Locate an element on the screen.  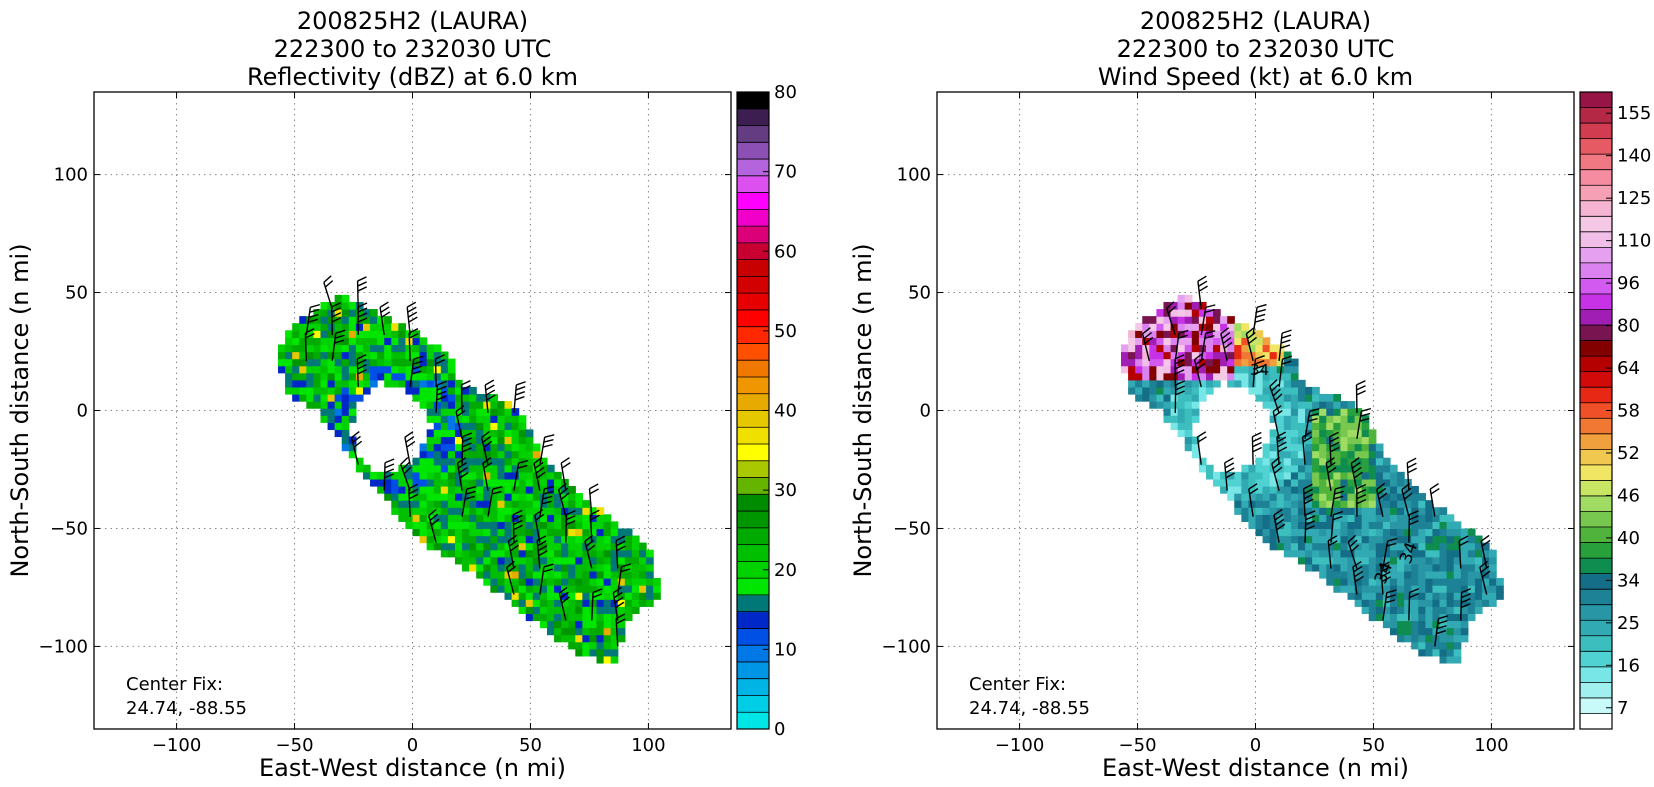
left-title-line-3: Reflectivity (dBZ) at 6.0 km is located at coordinates (412, 77).